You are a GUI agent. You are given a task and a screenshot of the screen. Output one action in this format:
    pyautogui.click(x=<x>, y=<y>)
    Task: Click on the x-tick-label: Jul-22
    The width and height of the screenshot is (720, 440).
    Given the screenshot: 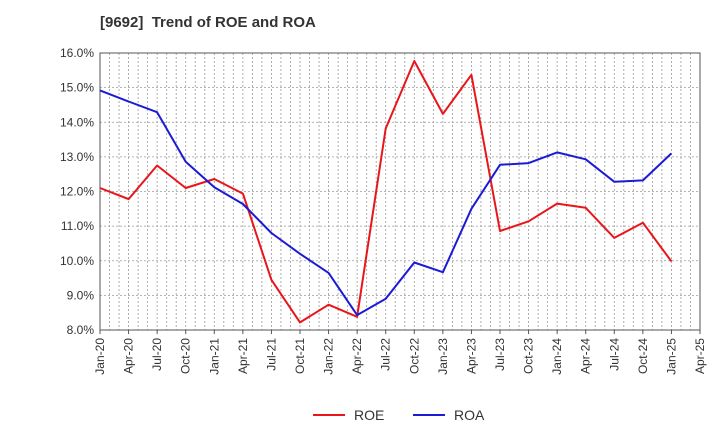 What is the action you would take?
    pyautogui.click(x=386, y=354)
    